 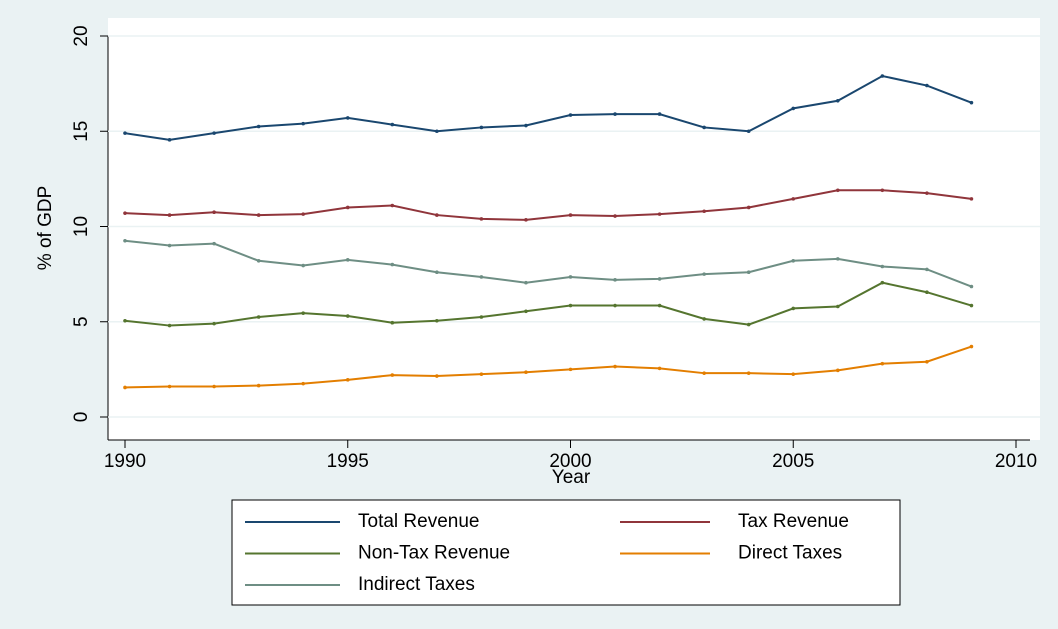 What do you see at coordinates (81, 417) in the screenshot?
I see `y-tick-label: 0` at bounding box center [81, 417].